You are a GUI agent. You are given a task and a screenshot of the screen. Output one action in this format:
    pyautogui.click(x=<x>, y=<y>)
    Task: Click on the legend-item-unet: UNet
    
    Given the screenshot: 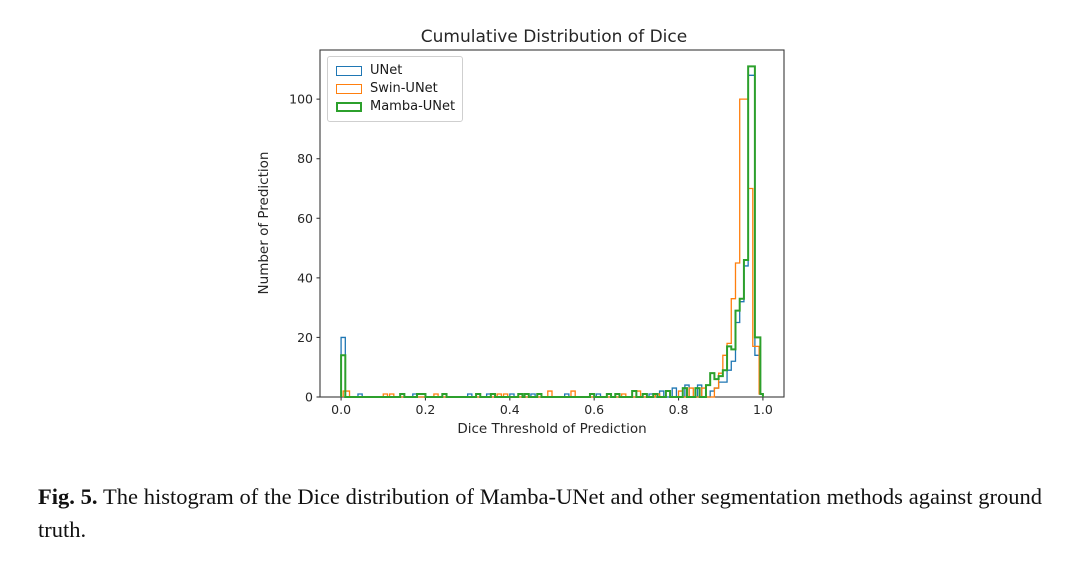 What is the action you would take?
    pyautogui.click(x=395, y=71)
    